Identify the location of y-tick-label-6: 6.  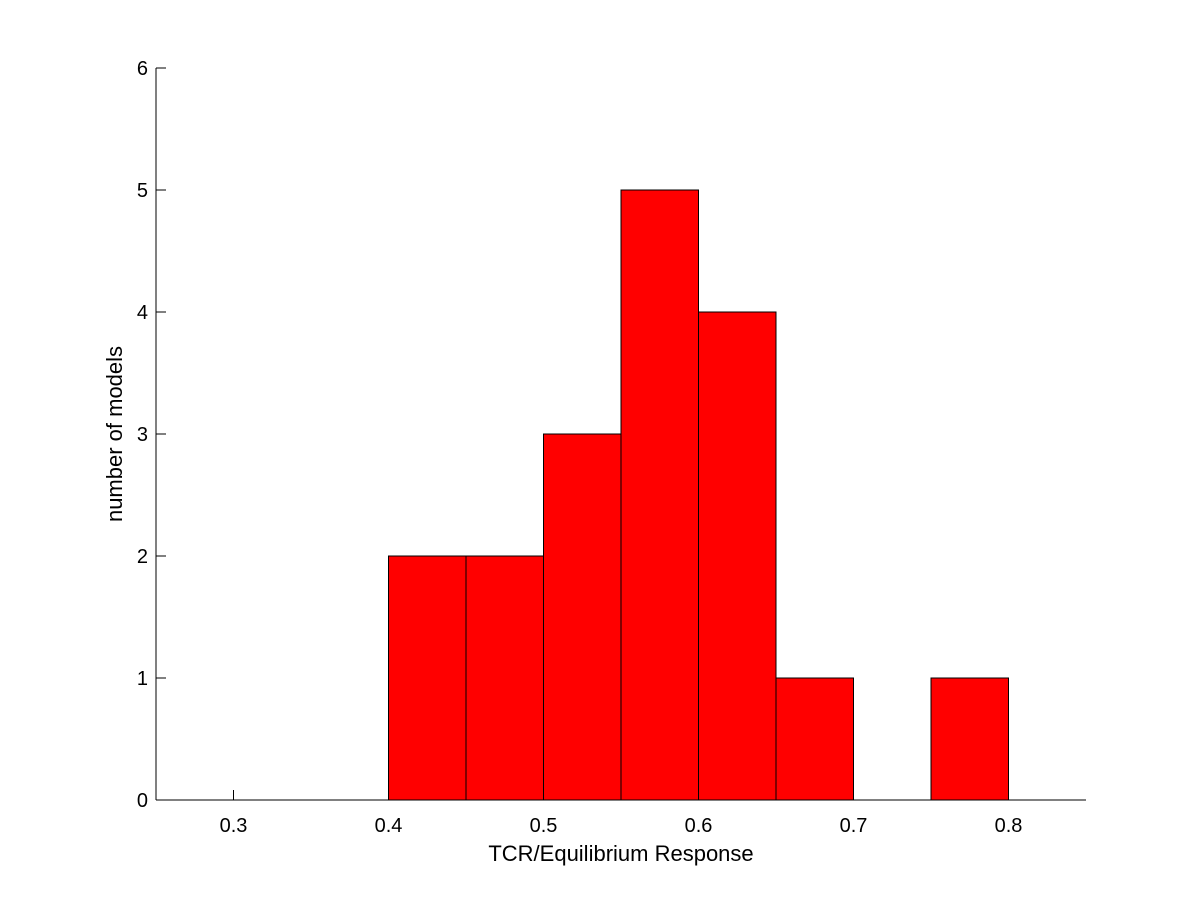
(142, 69).